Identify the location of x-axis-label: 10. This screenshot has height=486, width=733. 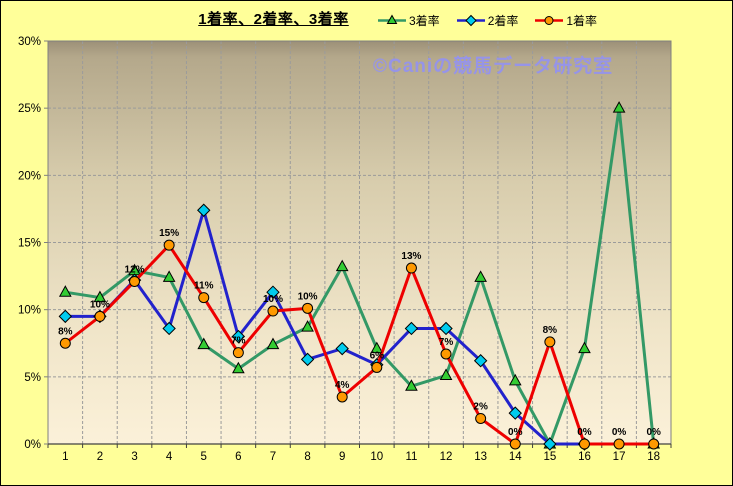
(376, 457).